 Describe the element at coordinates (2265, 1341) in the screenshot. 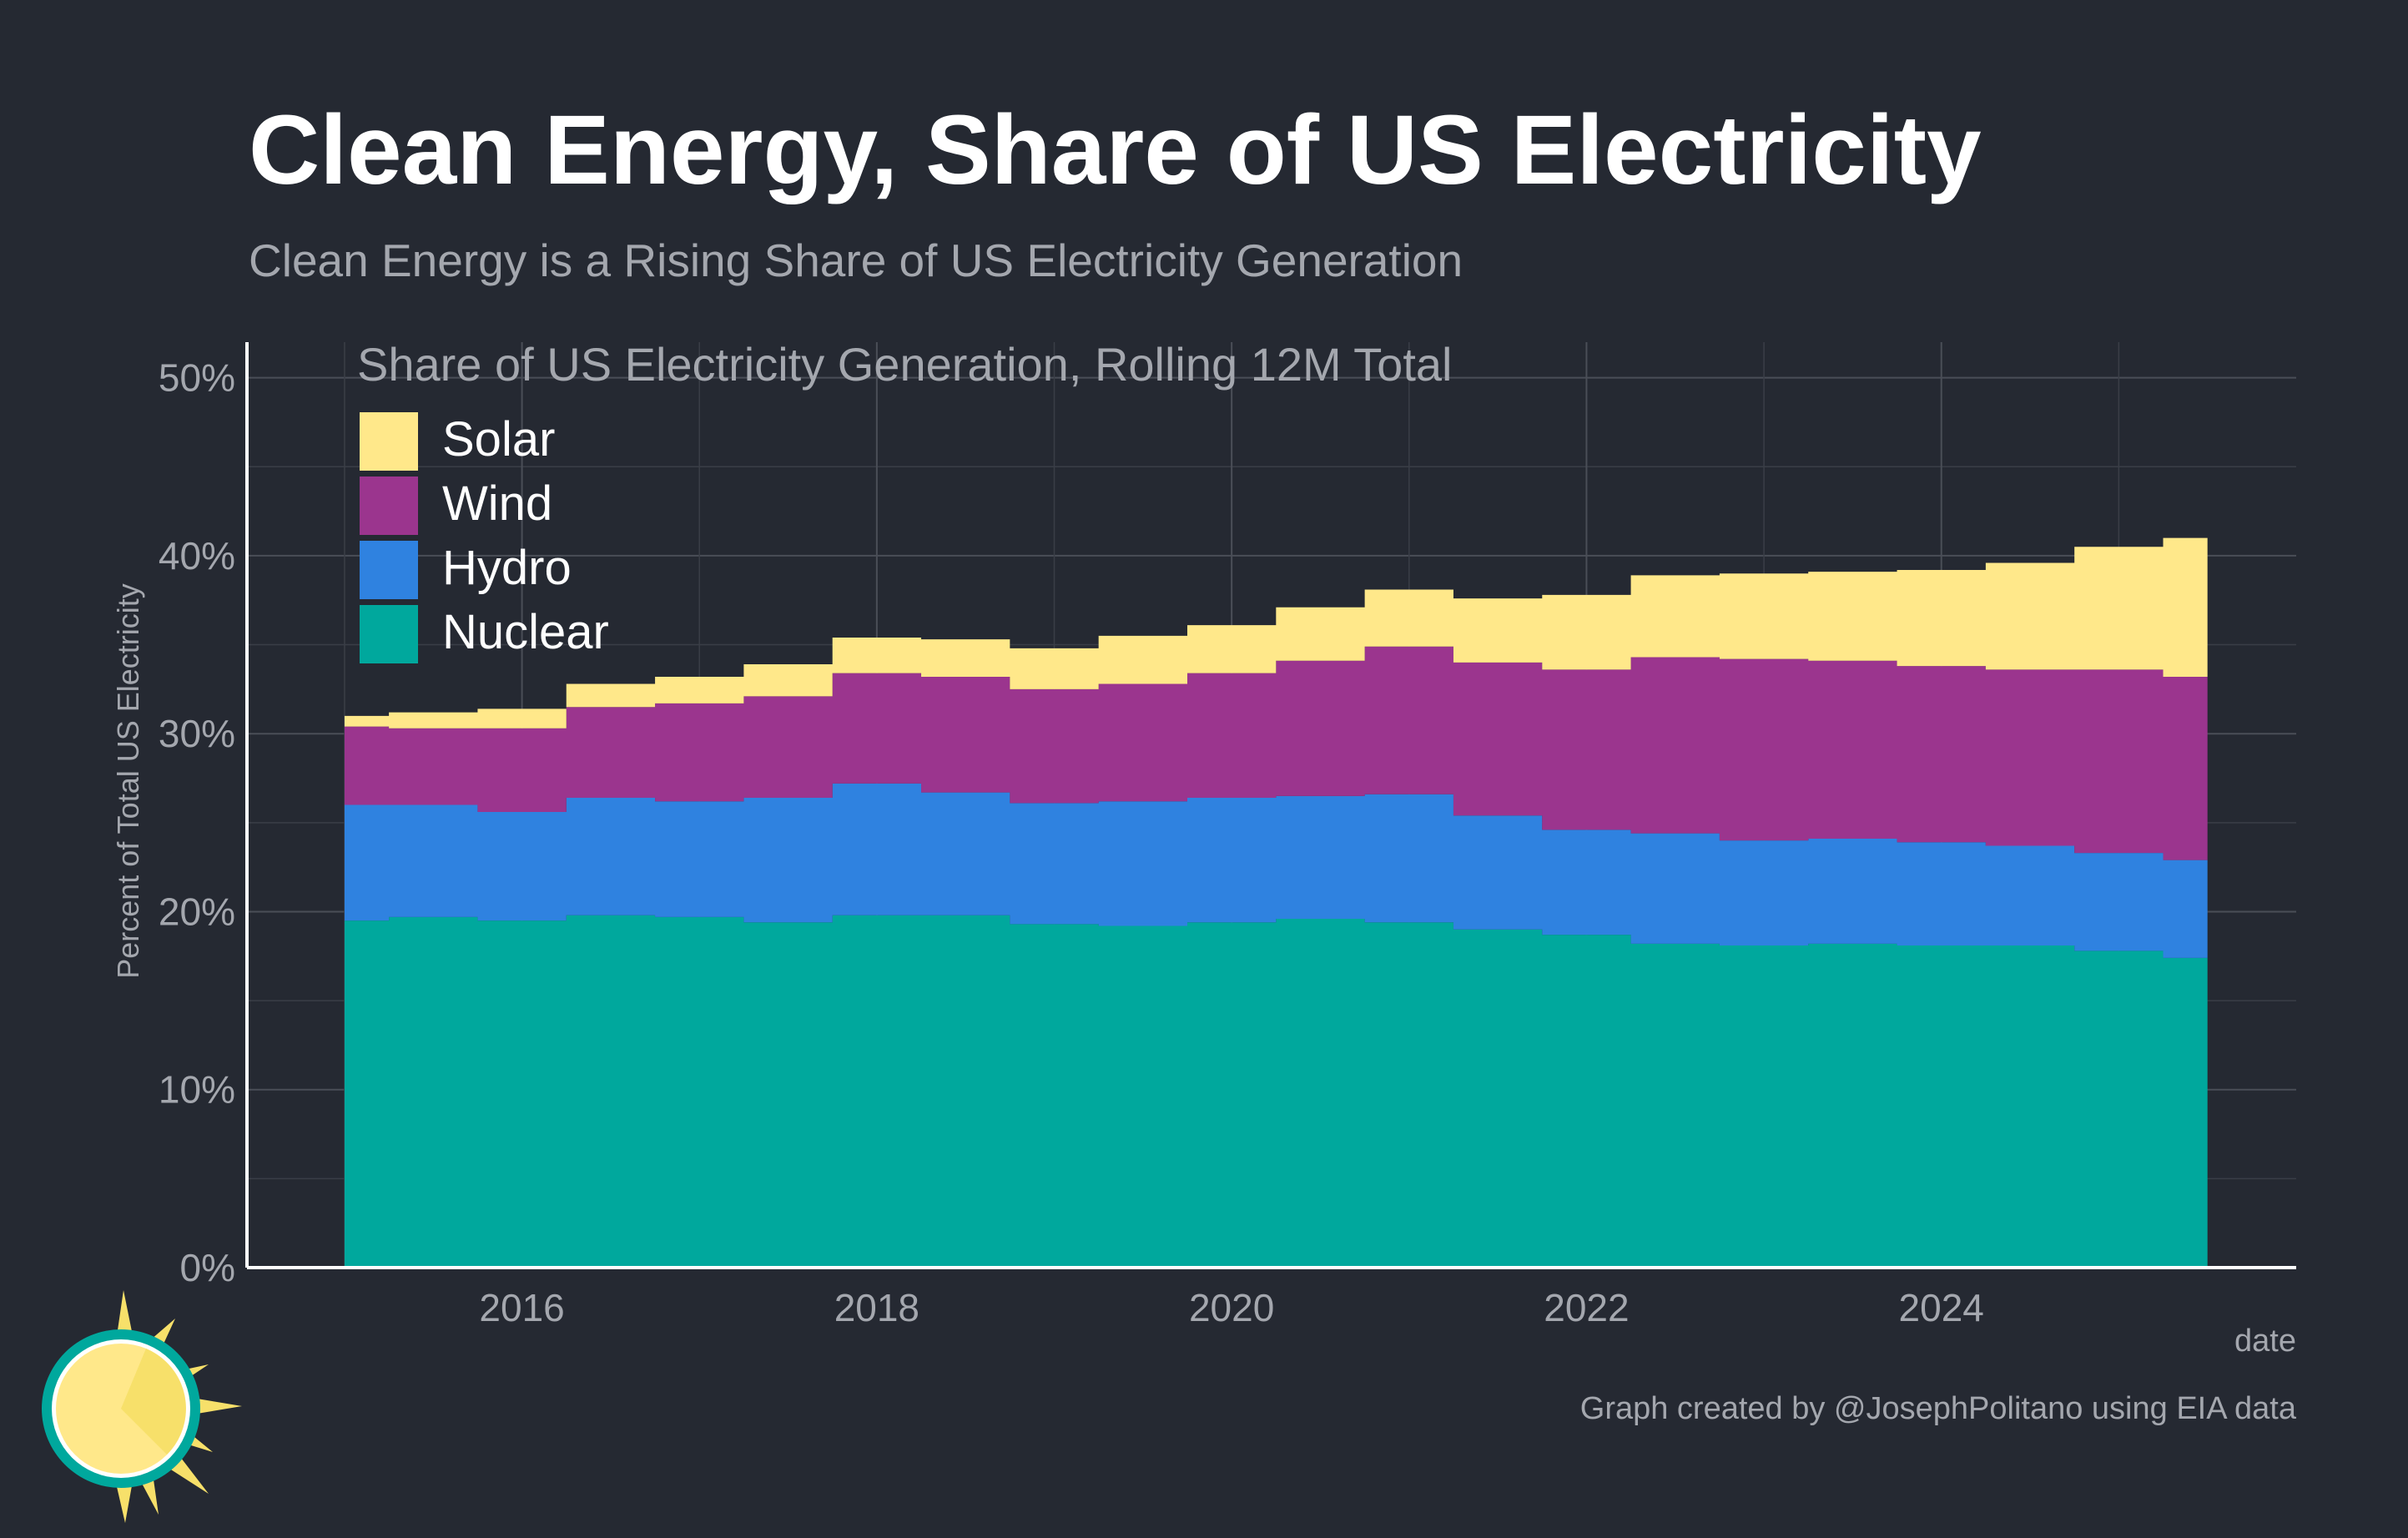

I see `x-axis-title: date` at that location.